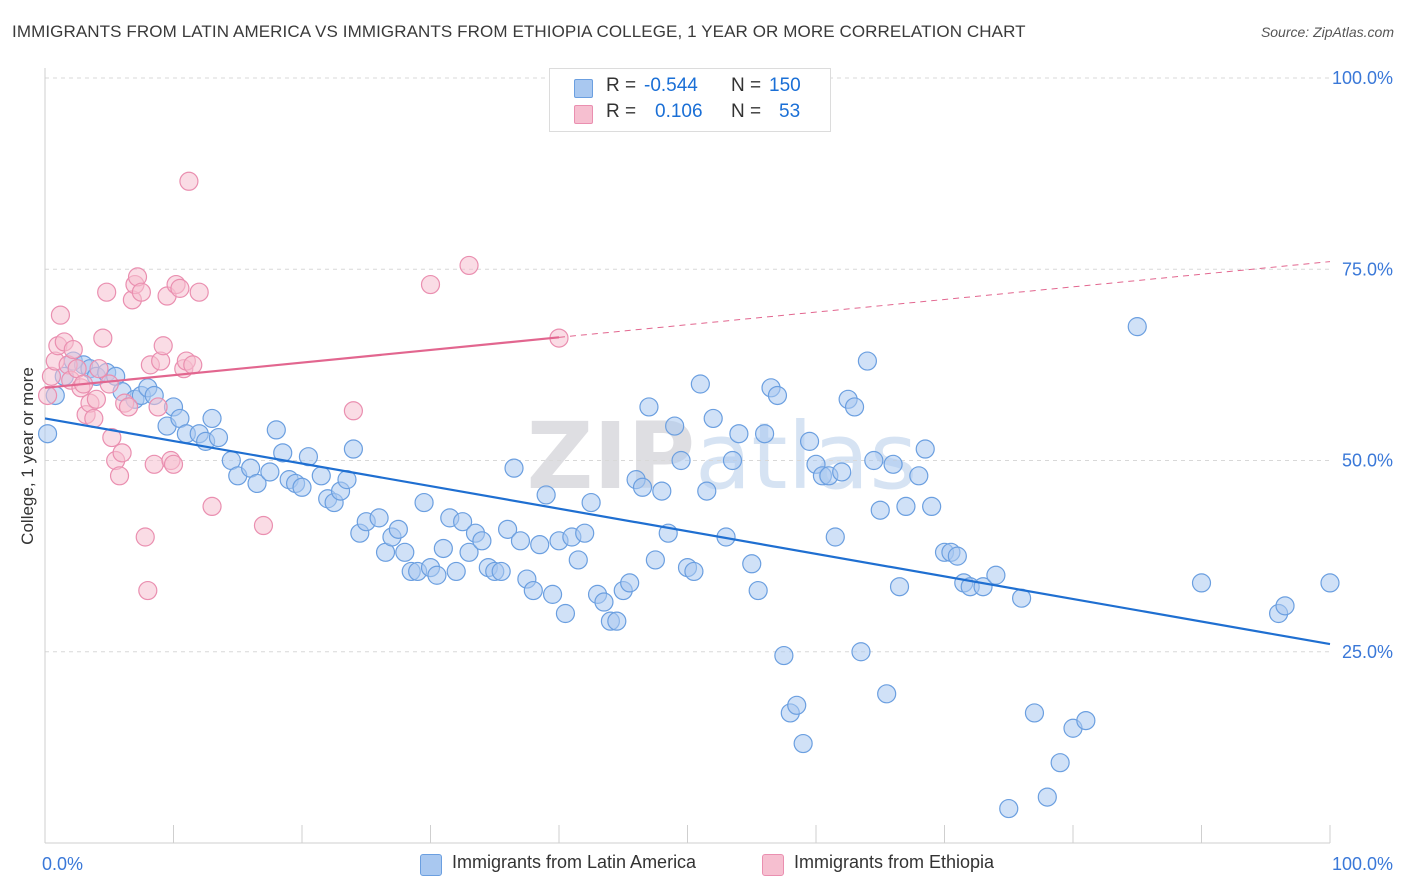 This screenshot has height=892, width=1406. I want to click on legend-label: Immigrants from Latin America, so click(574, 862).